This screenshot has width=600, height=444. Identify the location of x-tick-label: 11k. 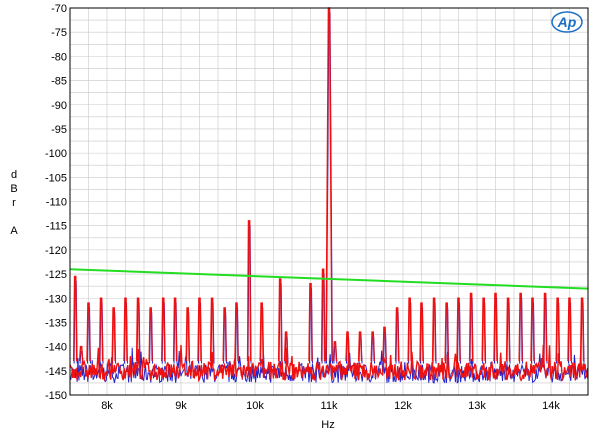
(329, 406).